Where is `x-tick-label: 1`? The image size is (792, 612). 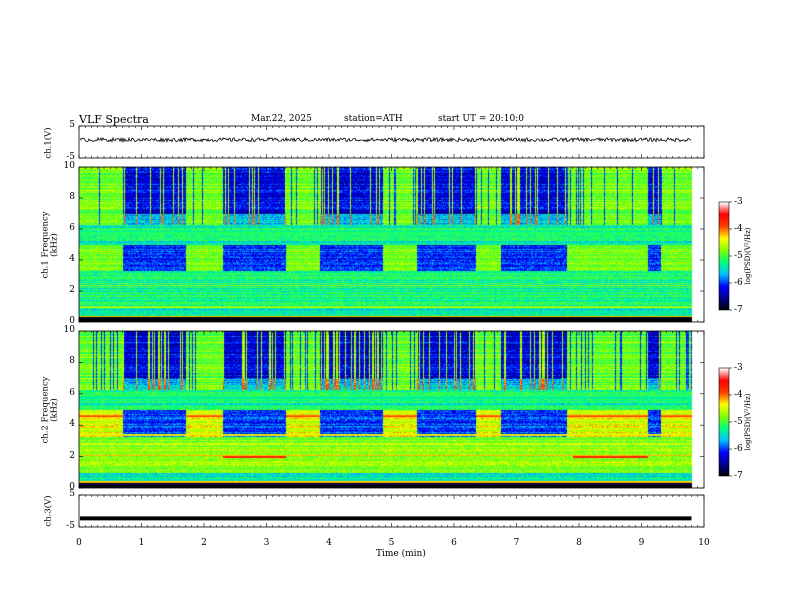 x-tick-label: 1 is located at coordinates (141, 543).